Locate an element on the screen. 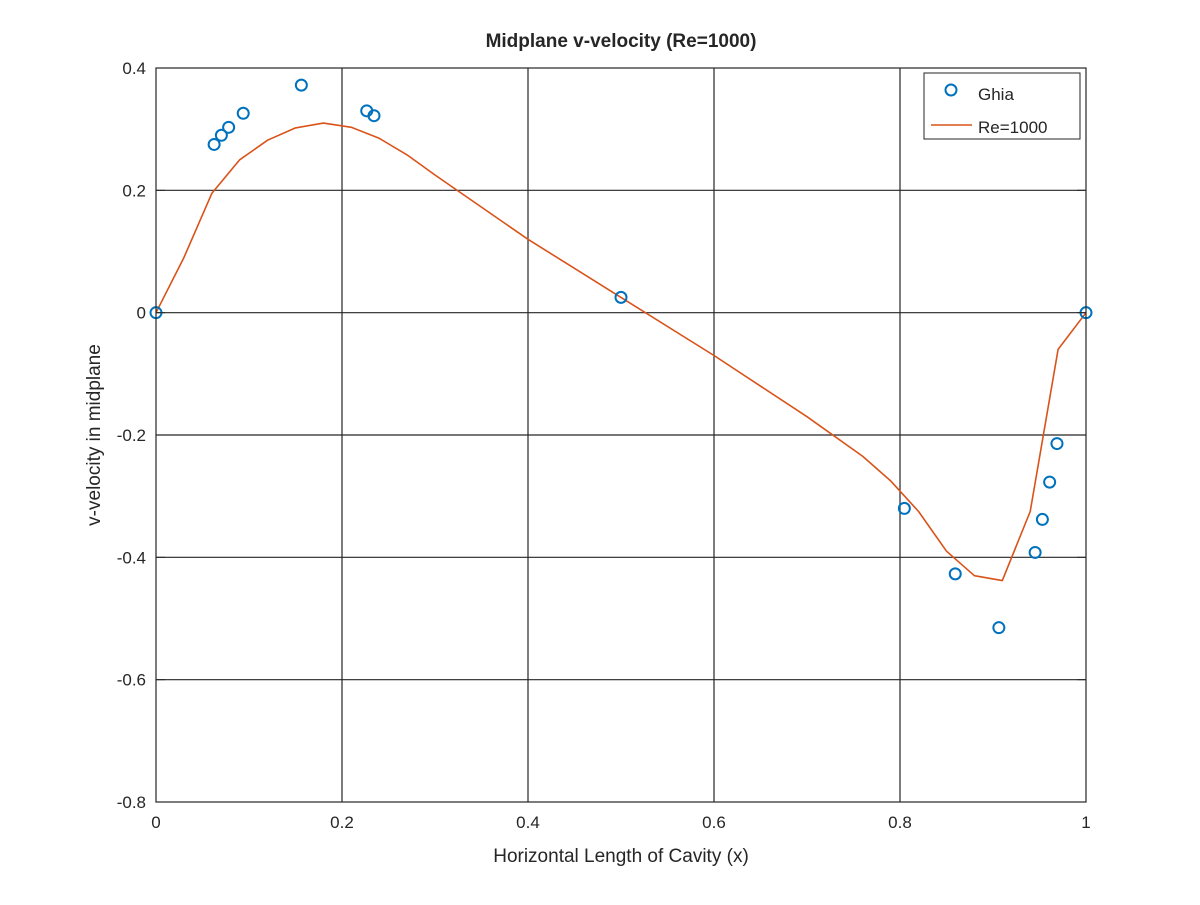  y-tick-label: 0 is located at coordinates (141, 313).